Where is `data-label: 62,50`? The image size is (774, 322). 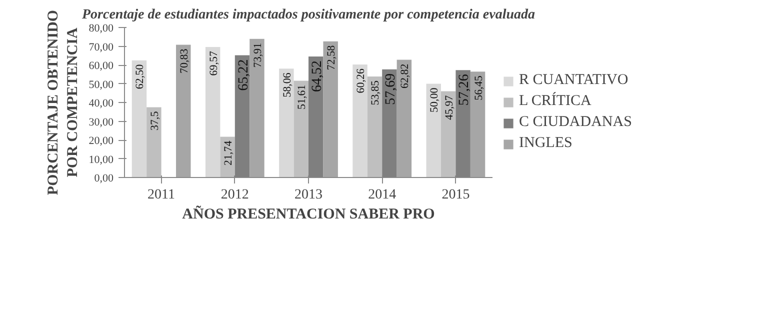 data-label: 62,50 is located at coordinates (140, 77).